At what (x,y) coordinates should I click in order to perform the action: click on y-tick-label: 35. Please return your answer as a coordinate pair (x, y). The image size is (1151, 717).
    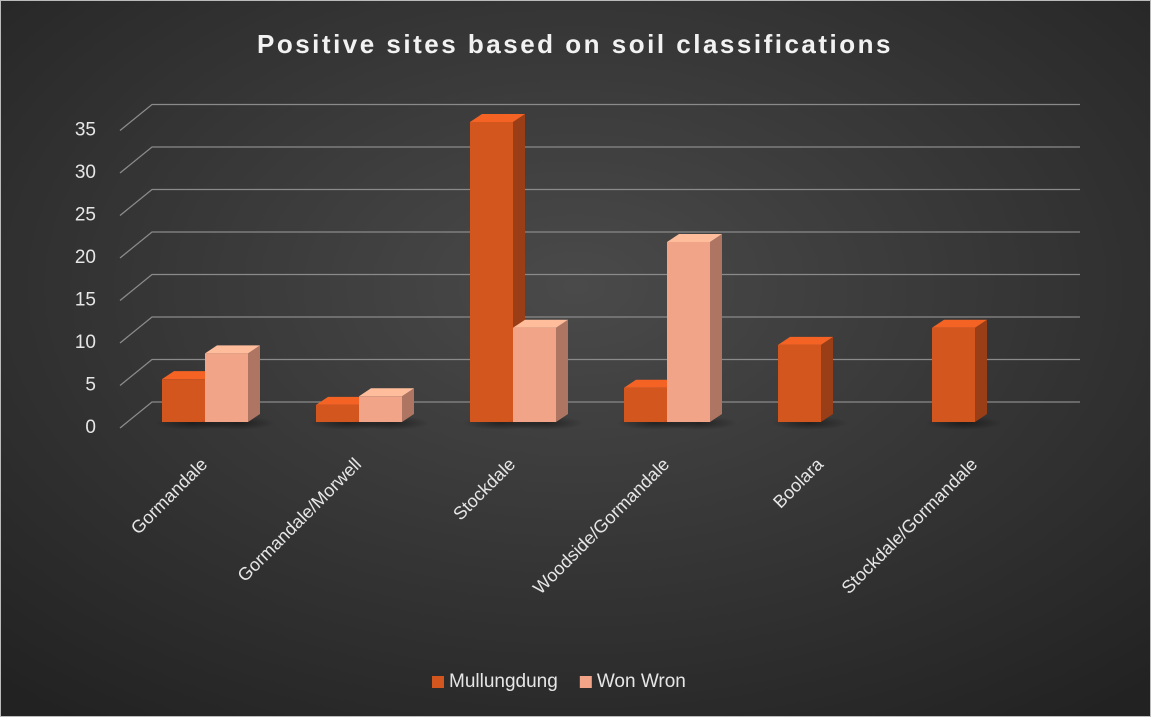
    Looking at the image, I should click on (85, 130).